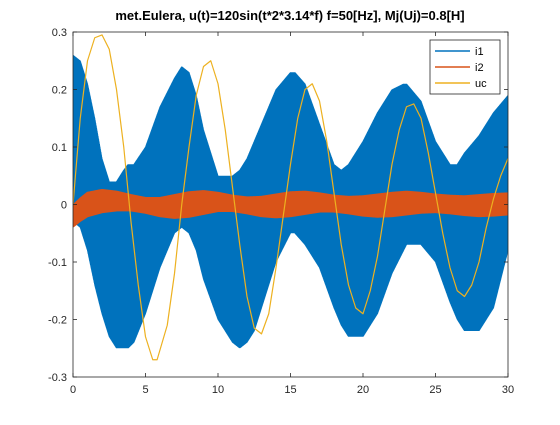 The image size is (560, 425). What do you see at coordinates (218, 390) in the screenshot?
I see `x-tick-label: 10` at bounding box center [218, 390].